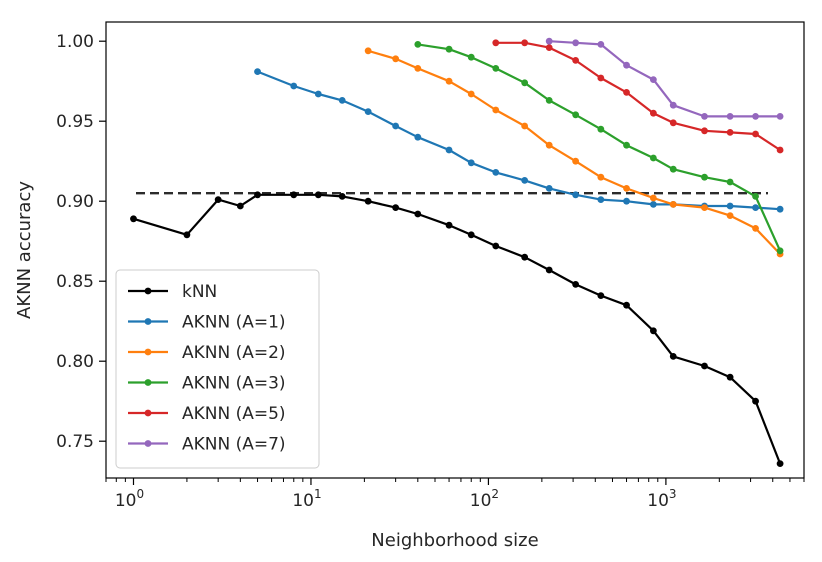  Describe the element at coordinates (75, 282) in the screenshot. I see `y-tick-label: 0.85` at that location.